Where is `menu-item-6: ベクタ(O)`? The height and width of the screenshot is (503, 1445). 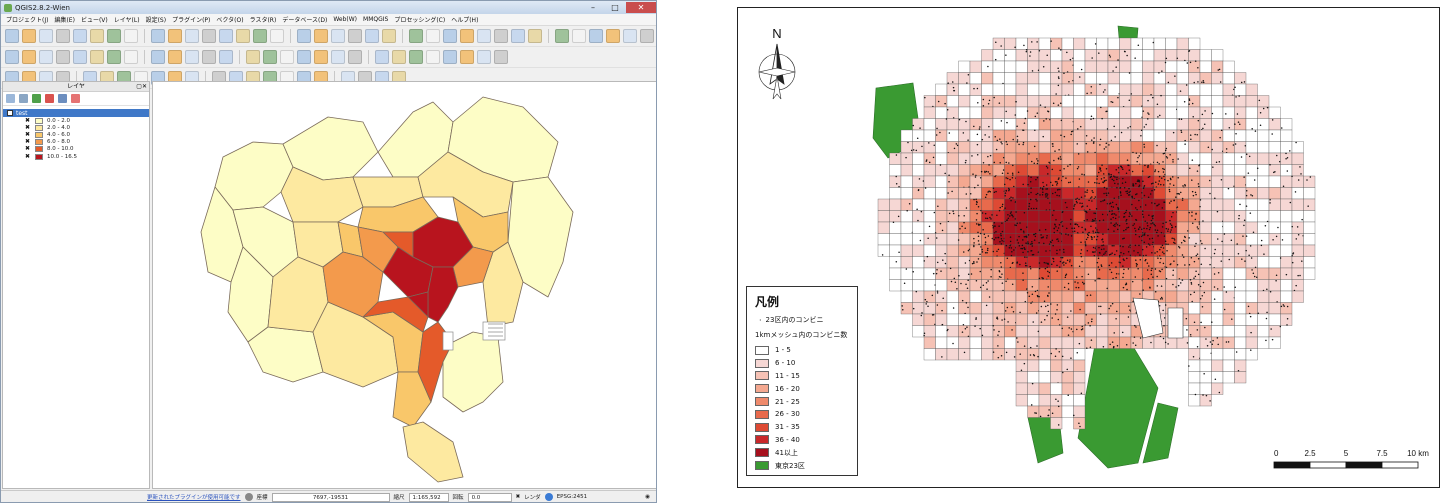 menu-item-6: ベクタ(O) is located at coordinates (230, 20).